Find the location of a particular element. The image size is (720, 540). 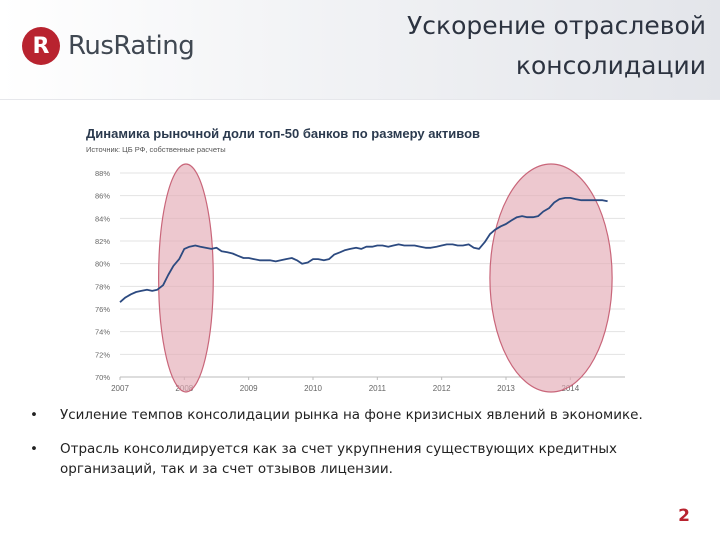

x-tick-label: 2014 is located at coordinates (570, 388).